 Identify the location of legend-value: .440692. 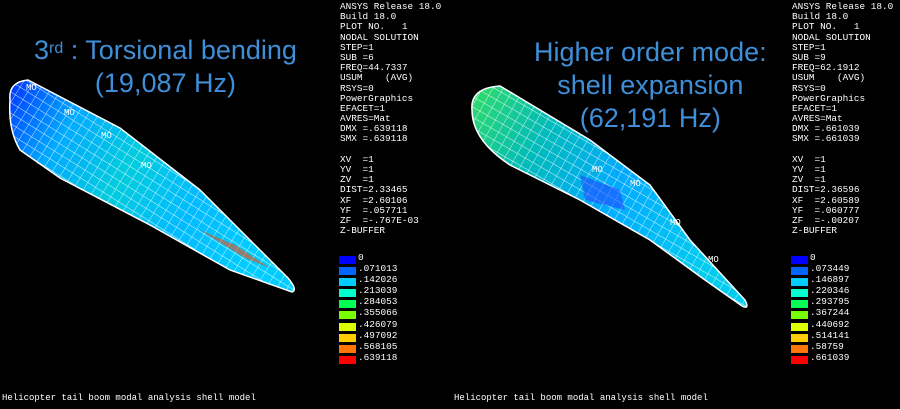
(830, 324).